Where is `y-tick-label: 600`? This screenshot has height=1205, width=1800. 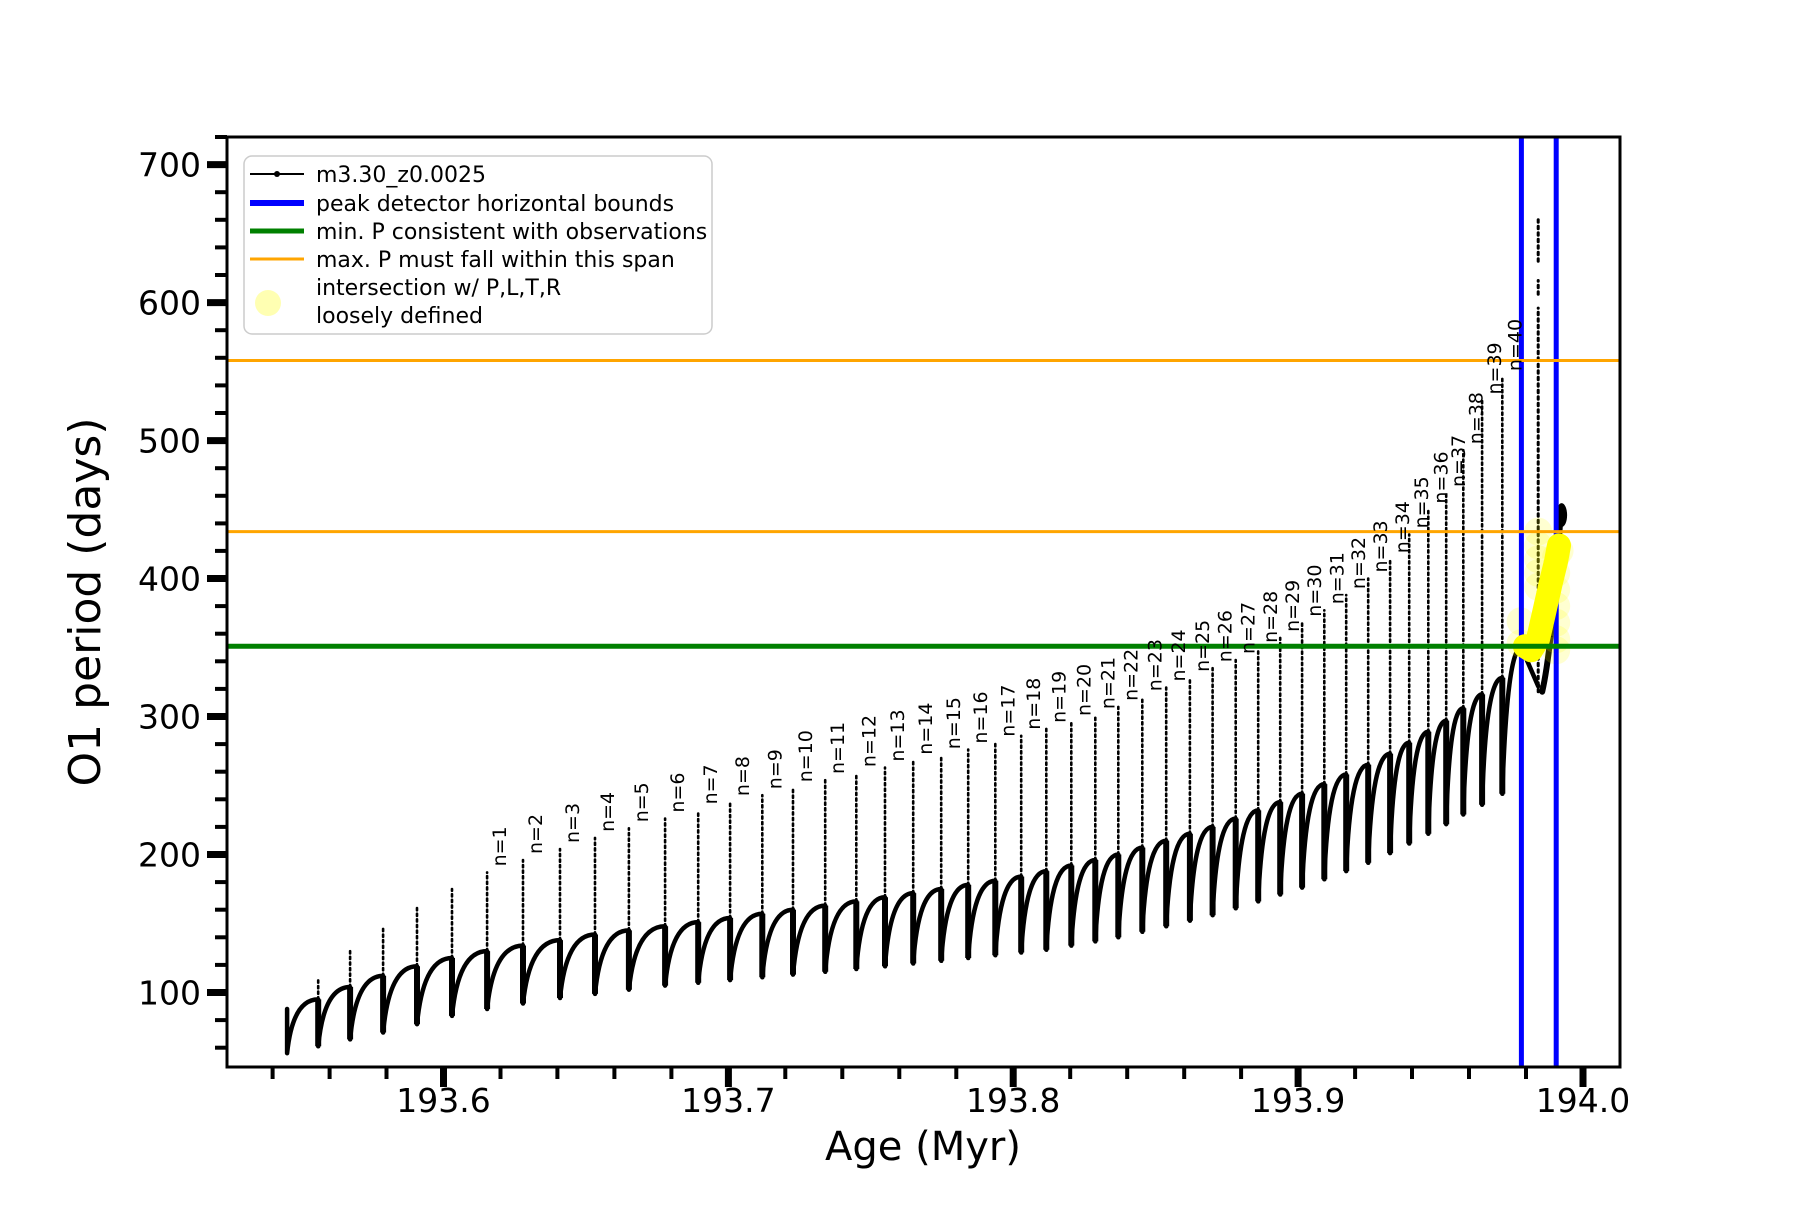
y-tick-label: 600 is located at coordinates (169, 303).